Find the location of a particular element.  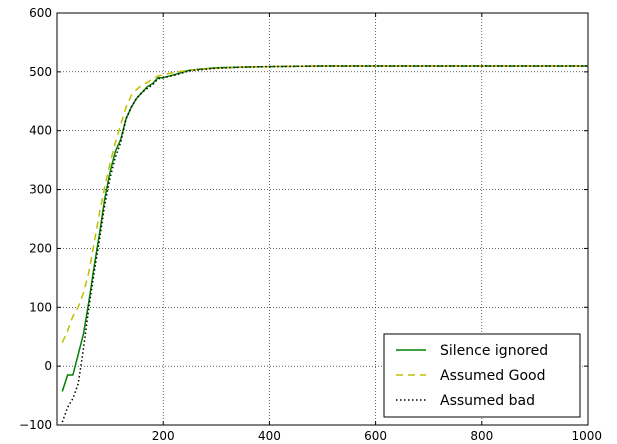

y-tick-label: 0 is located at coordinates (48, 366).